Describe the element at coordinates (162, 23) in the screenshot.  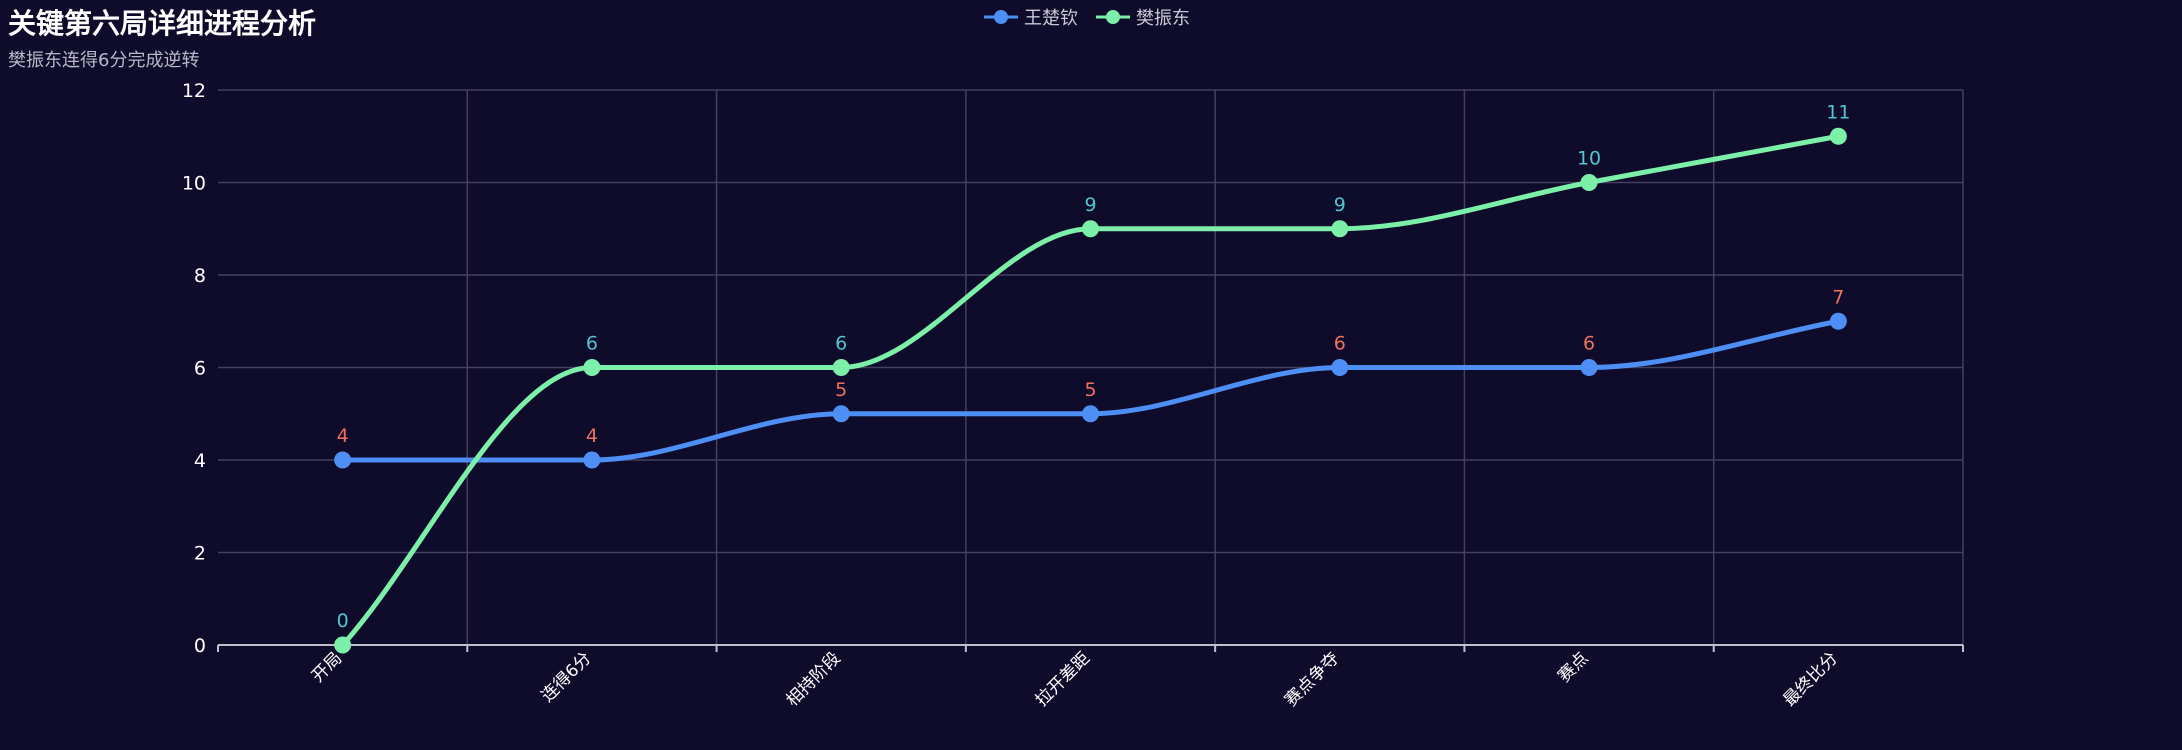
I see `chart-title: 关键第六局详细进程分析` at that location.